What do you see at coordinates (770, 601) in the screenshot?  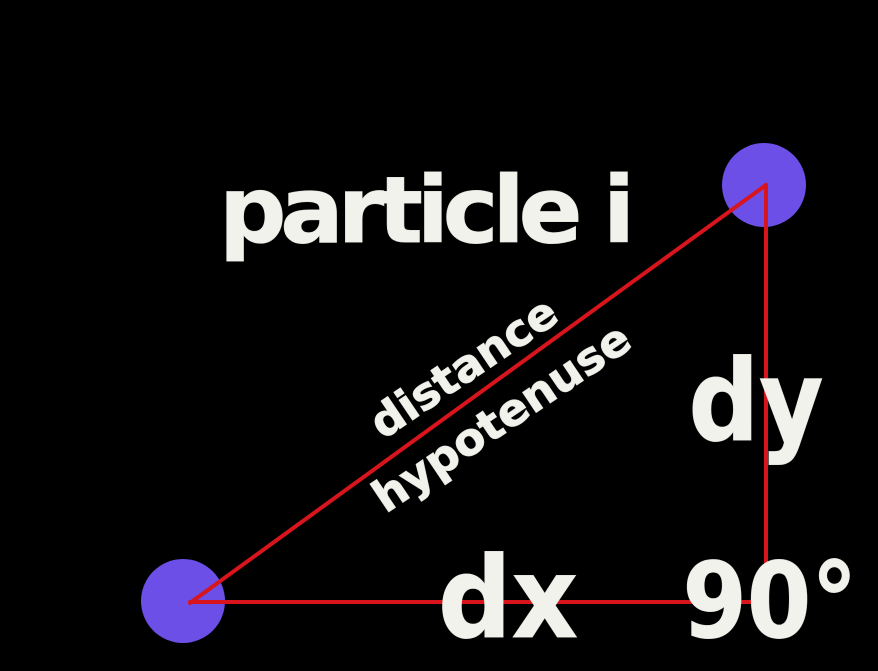 I see `right-angle-label: 90°` at bounding box center [770, 601].